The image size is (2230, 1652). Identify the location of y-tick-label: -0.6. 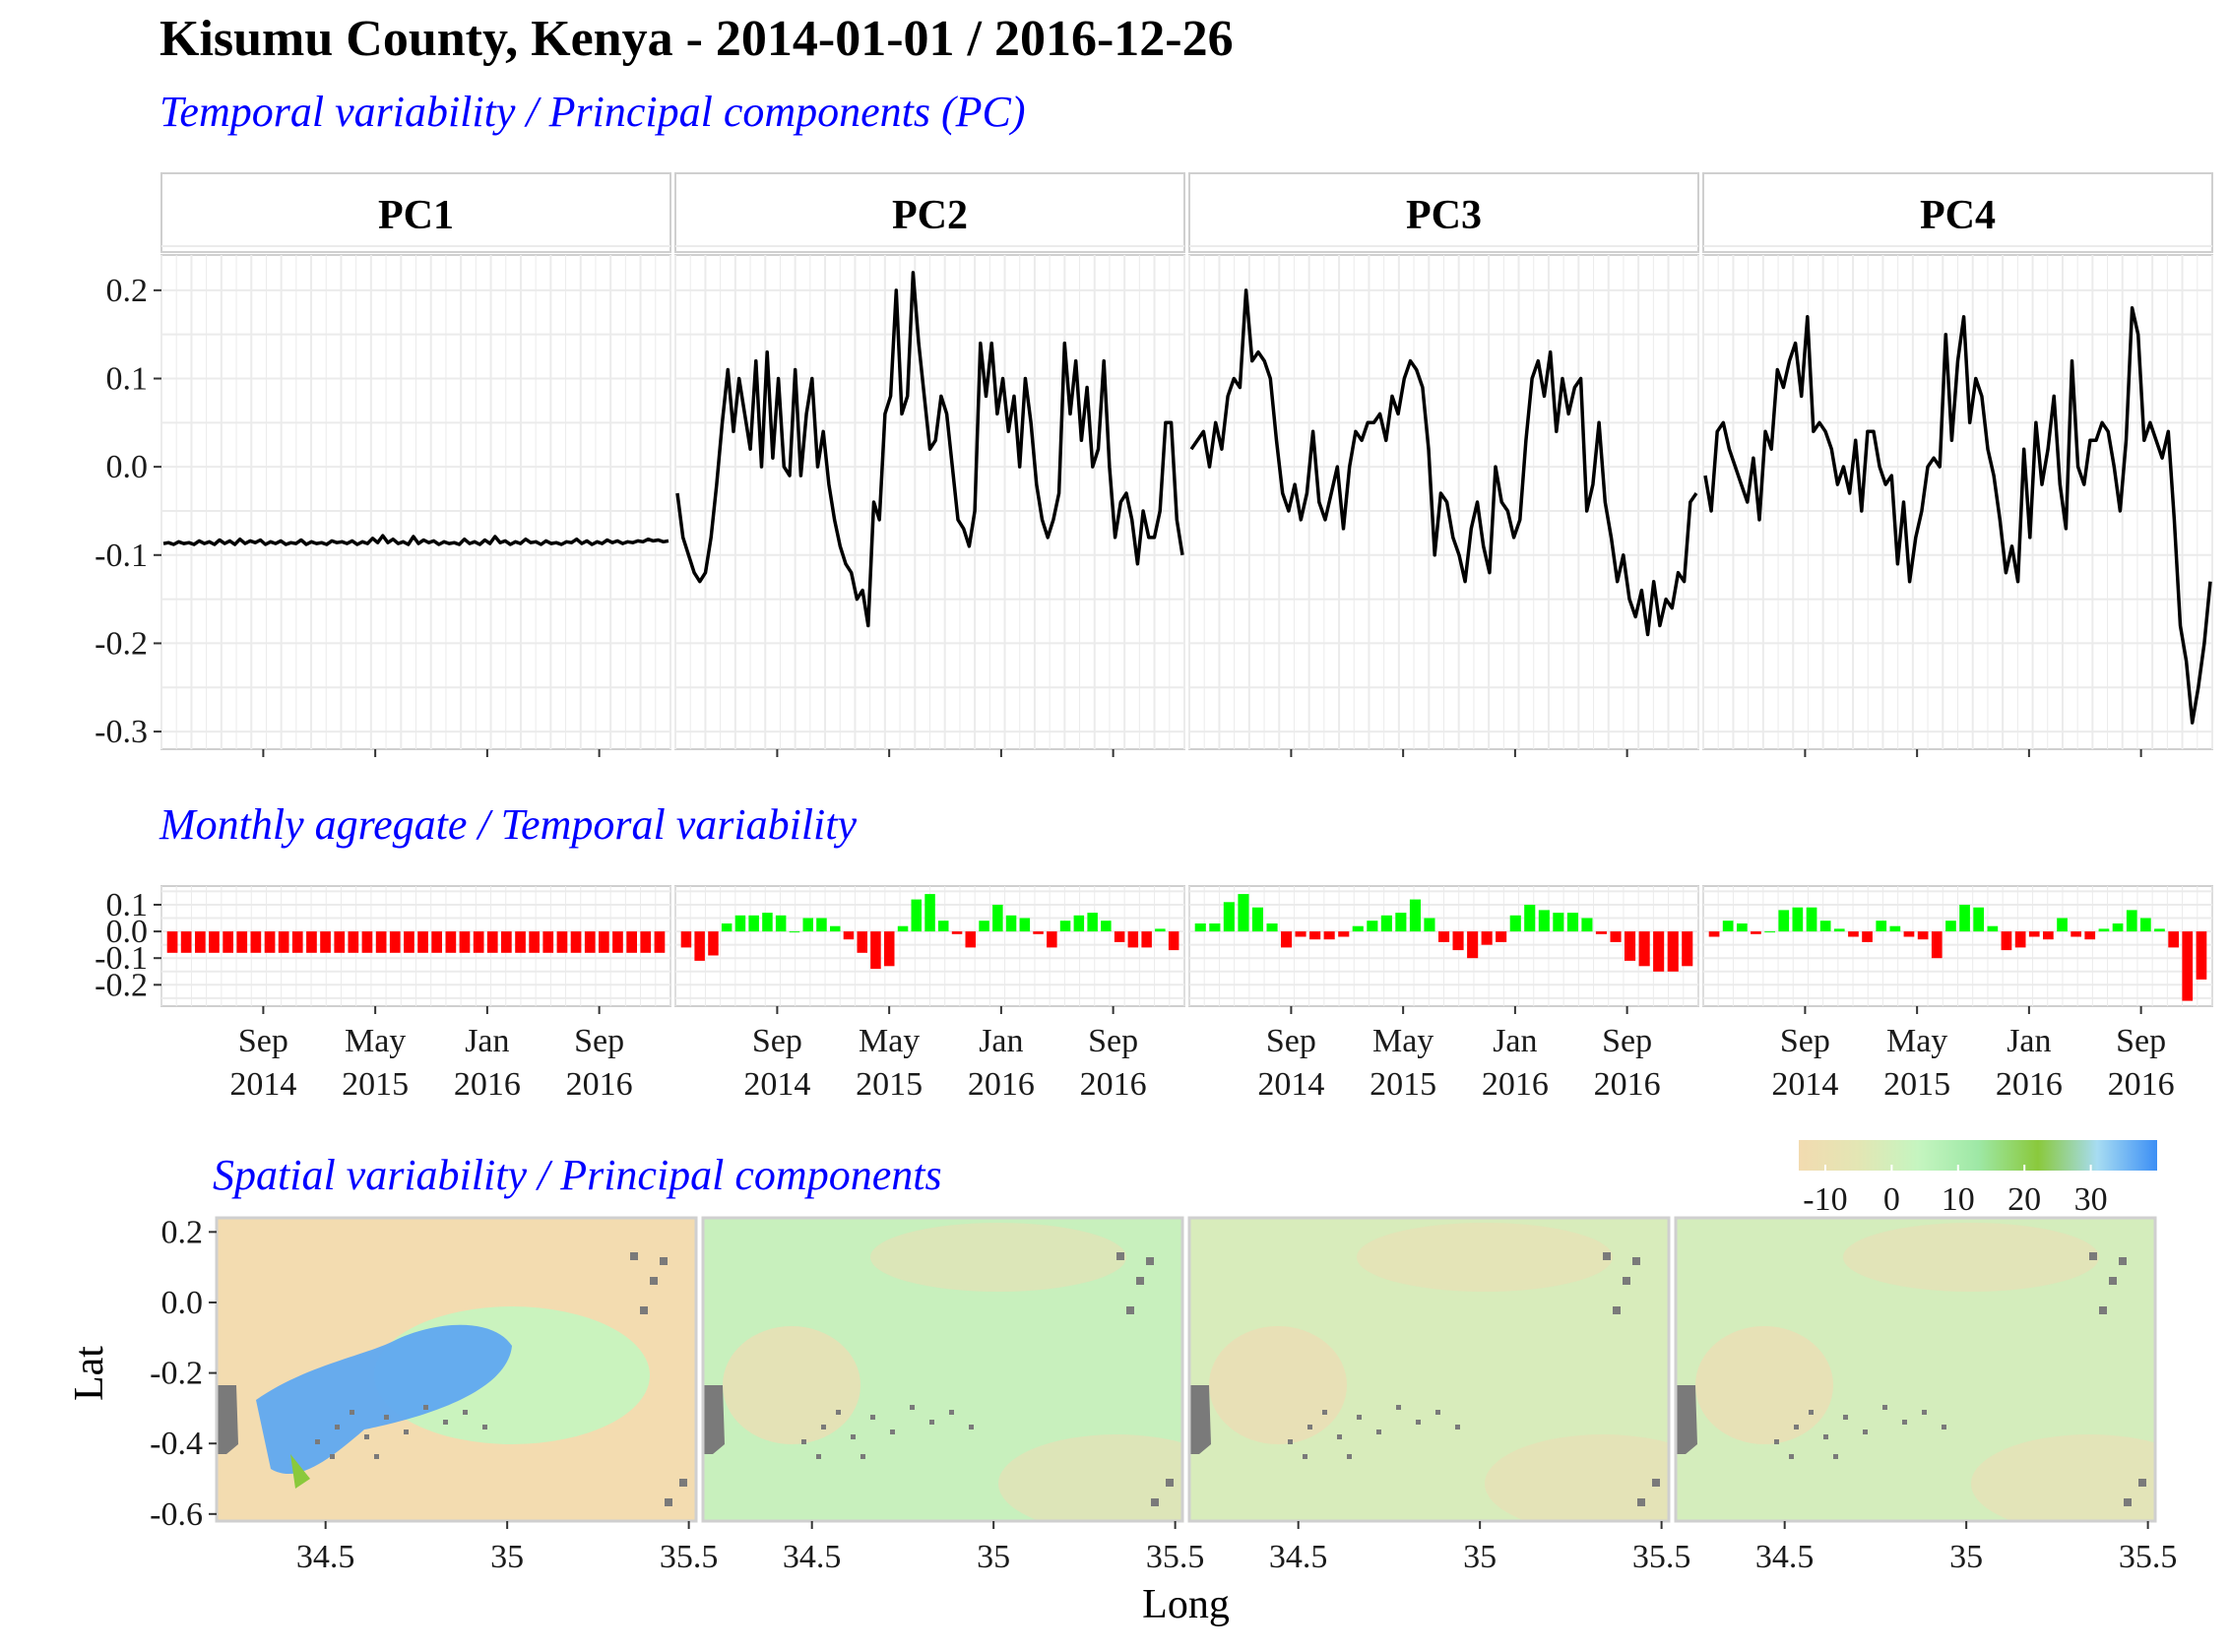
(176, 1515).